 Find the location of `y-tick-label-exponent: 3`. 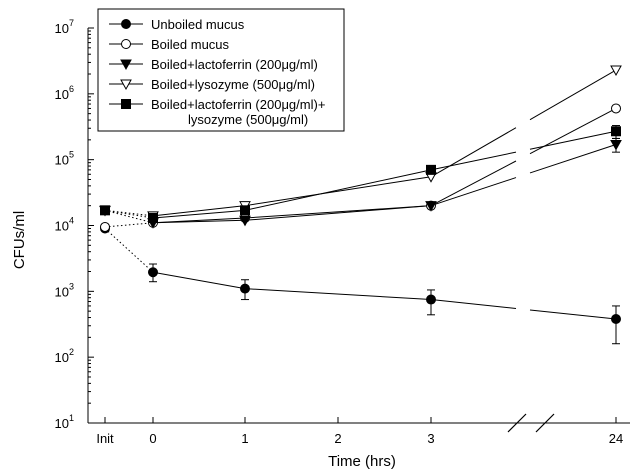

y-tick-label-exponent: 3 is located at coordinates (71, 286).